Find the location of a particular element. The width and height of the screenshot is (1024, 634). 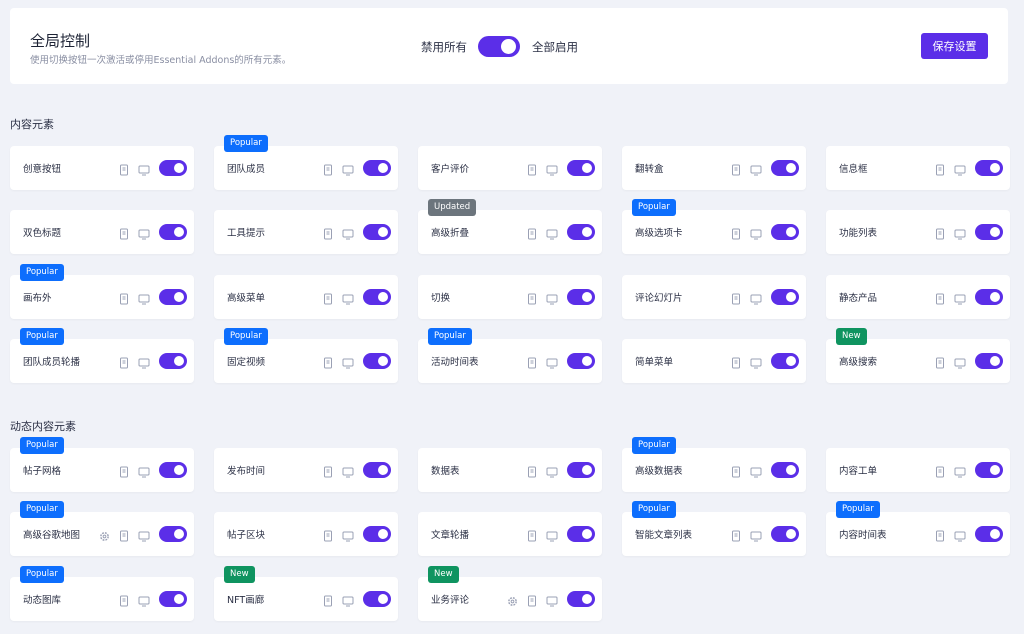

save-settings-button: 保存设置 is located at coordinates (954, 46).